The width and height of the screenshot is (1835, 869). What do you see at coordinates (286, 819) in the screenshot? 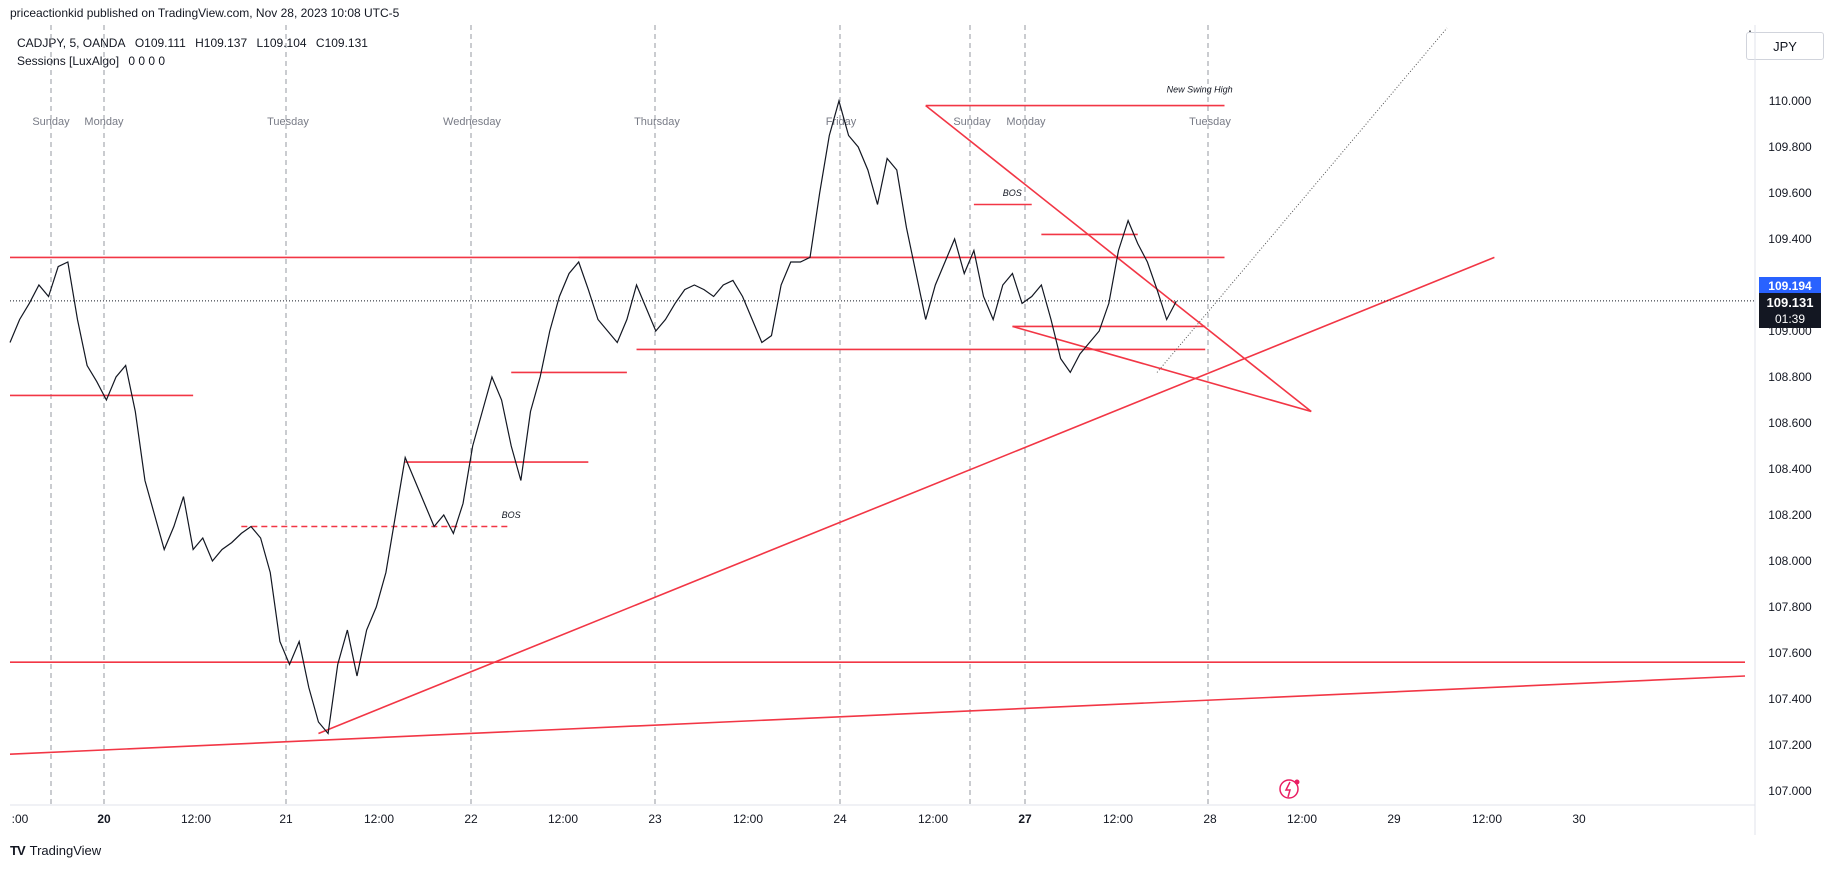
I see `time-tick-label: 21` at bounding box center [286, 819].